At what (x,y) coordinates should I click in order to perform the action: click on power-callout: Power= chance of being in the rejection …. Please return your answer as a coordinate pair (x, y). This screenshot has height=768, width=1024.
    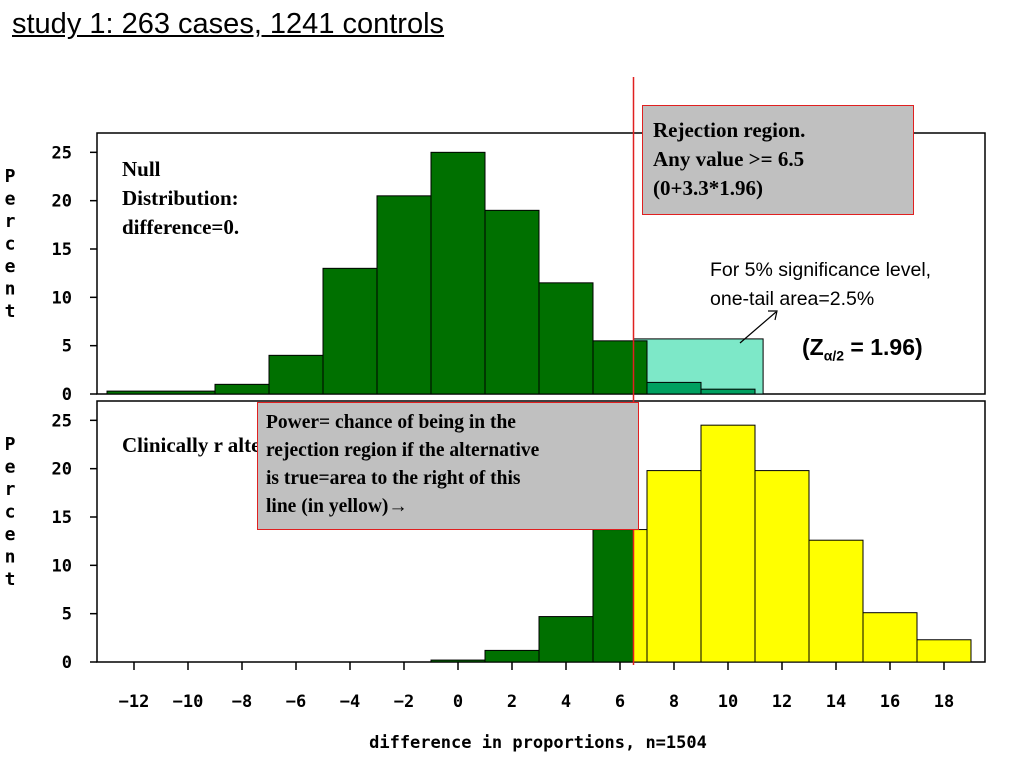
    Looking at the image, I should click on (448, 466).